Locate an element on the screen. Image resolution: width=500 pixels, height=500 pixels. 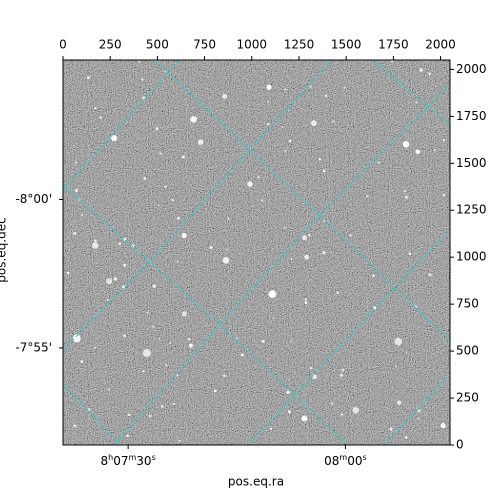
dec-tick-label: -7°55' is located at coordinates (33, 347).